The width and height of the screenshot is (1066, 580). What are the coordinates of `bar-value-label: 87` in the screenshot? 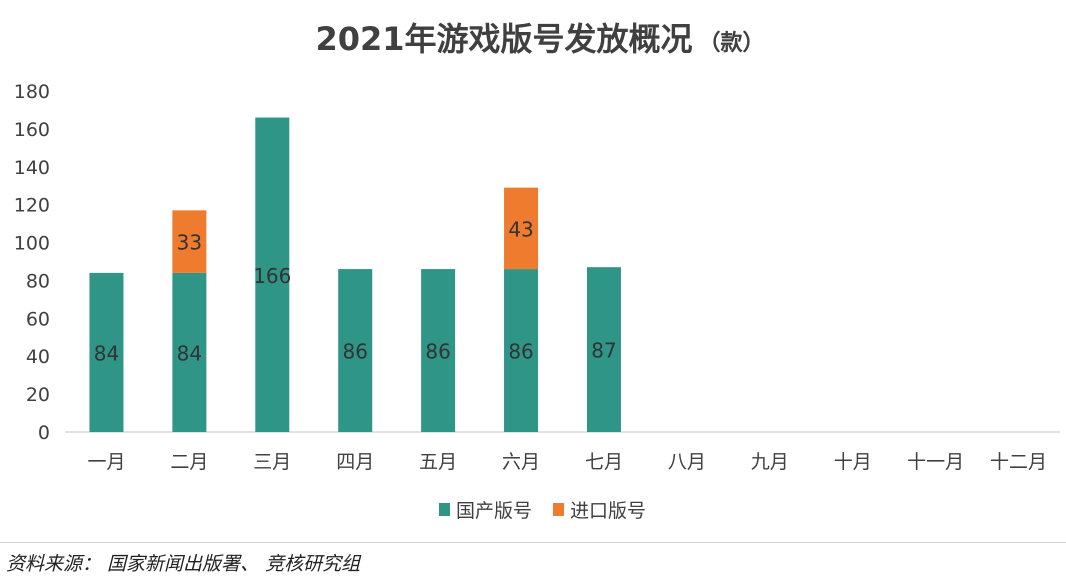 It's located at (603, 351).